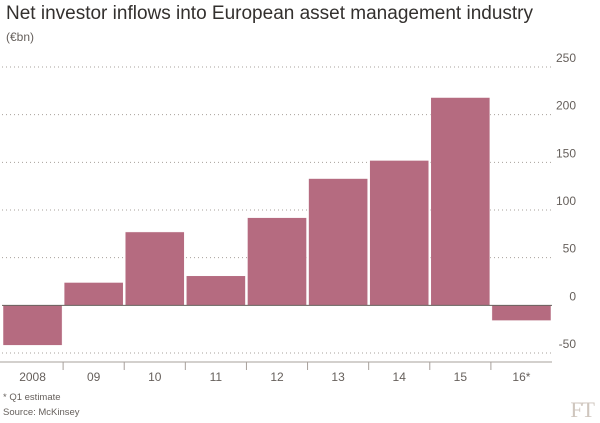 This screenshot has height=423, width=600. I want to click on y-tick-label: 0, so click(572, 296).